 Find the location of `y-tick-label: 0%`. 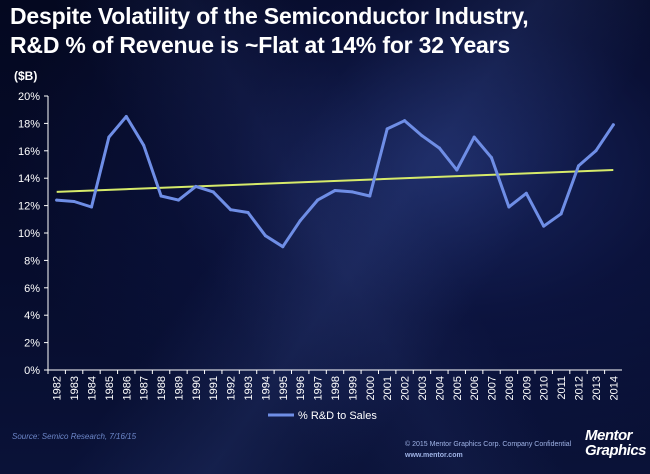

y-tick-label: 0% is located at coordinates (32, 371).